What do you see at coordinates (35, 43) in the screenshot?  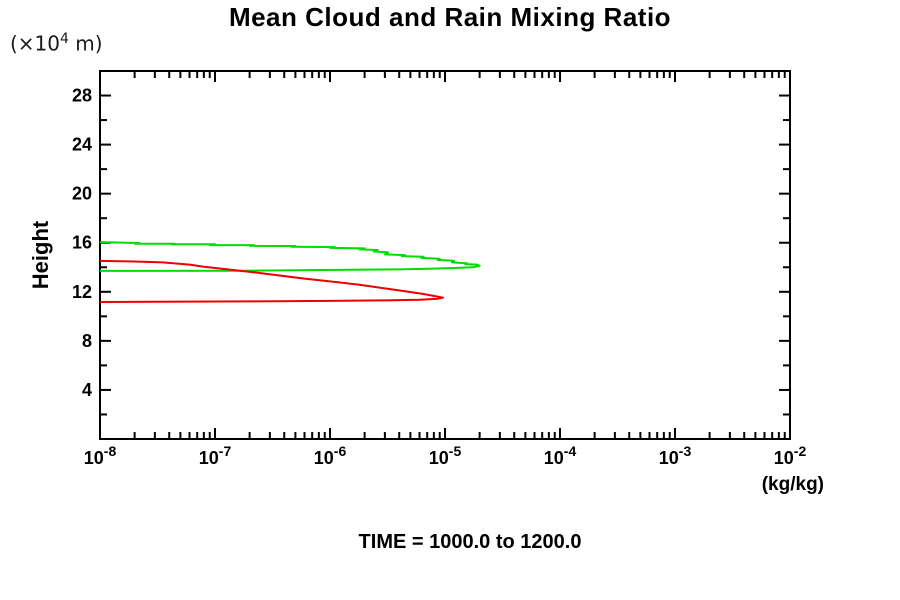 I see `y-unit-prefix: (×10` at bounding box center [35, 43].